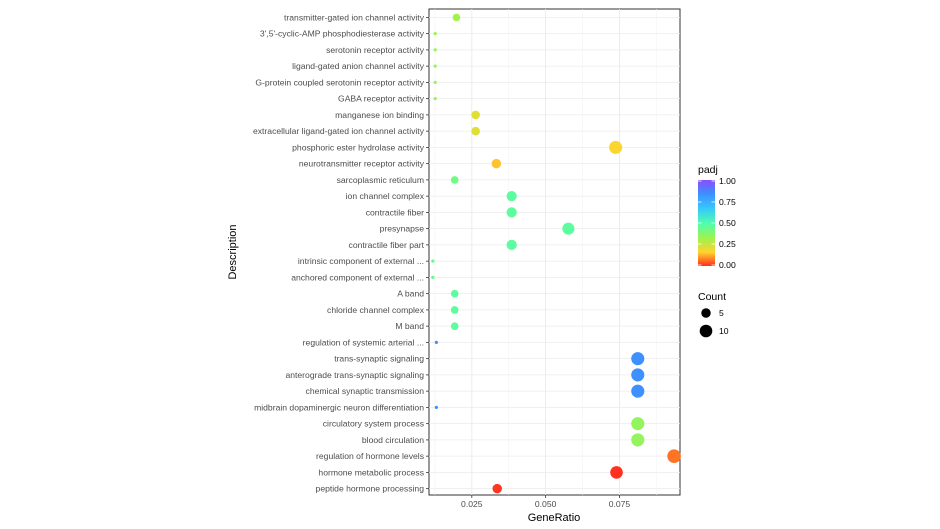  Describe the element at coordinates (393, 440) in the screenshot. I see `y-tick-label: blood circulation` at that location.